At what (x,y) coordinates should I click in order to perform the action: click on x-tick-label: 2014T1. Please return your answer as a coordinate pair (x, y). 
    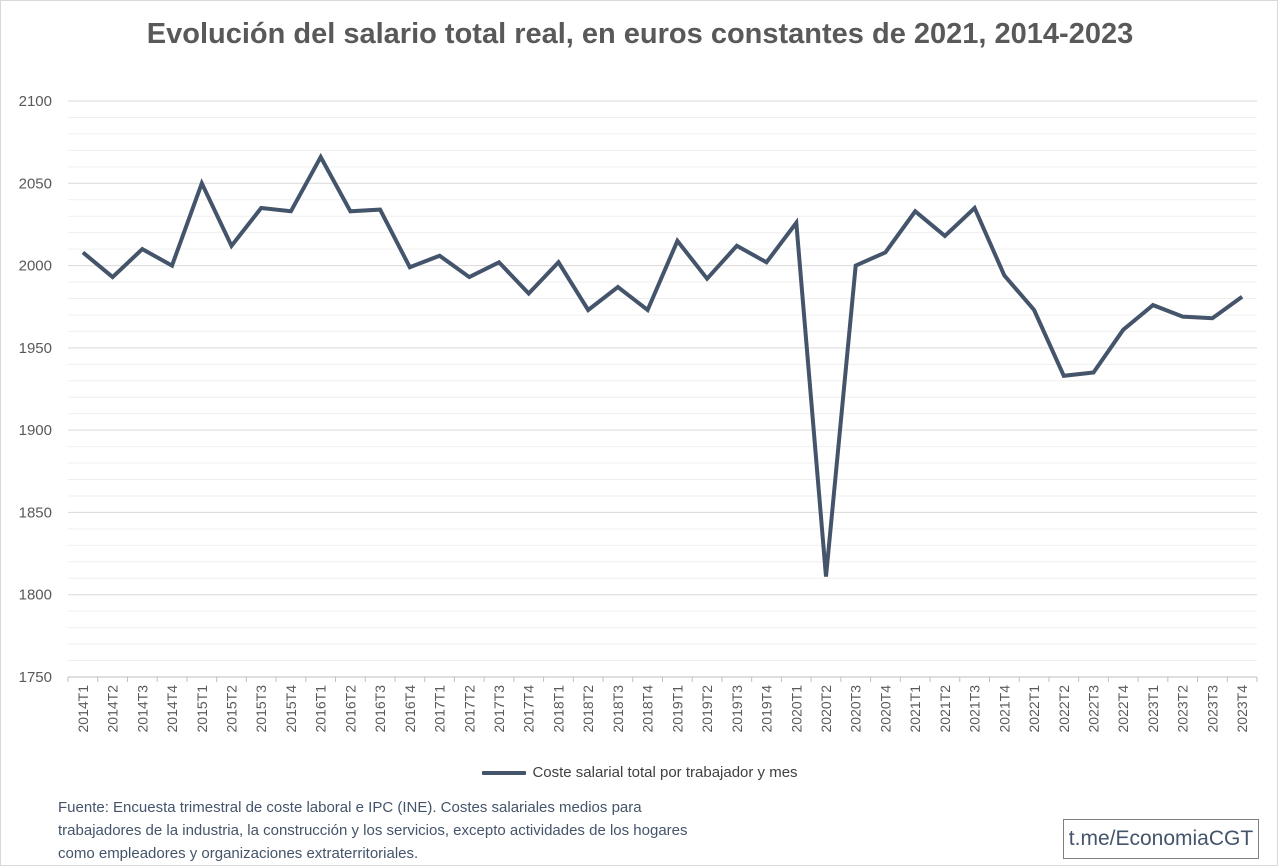
    Looking at the image, I should click on (83, 709).